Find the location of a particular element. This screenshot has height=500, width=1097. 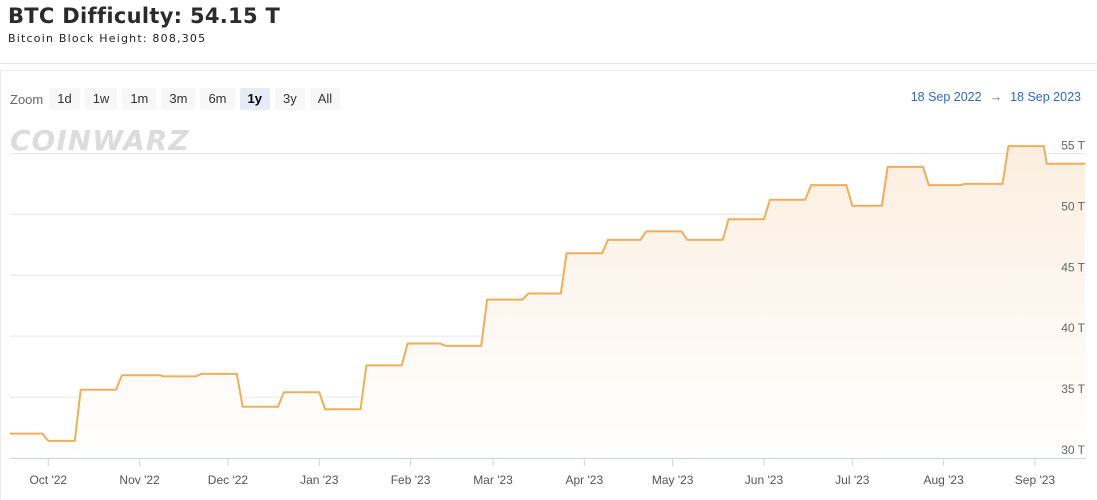

zoom-button-1w: 1w is located at coordinates (101, 99).